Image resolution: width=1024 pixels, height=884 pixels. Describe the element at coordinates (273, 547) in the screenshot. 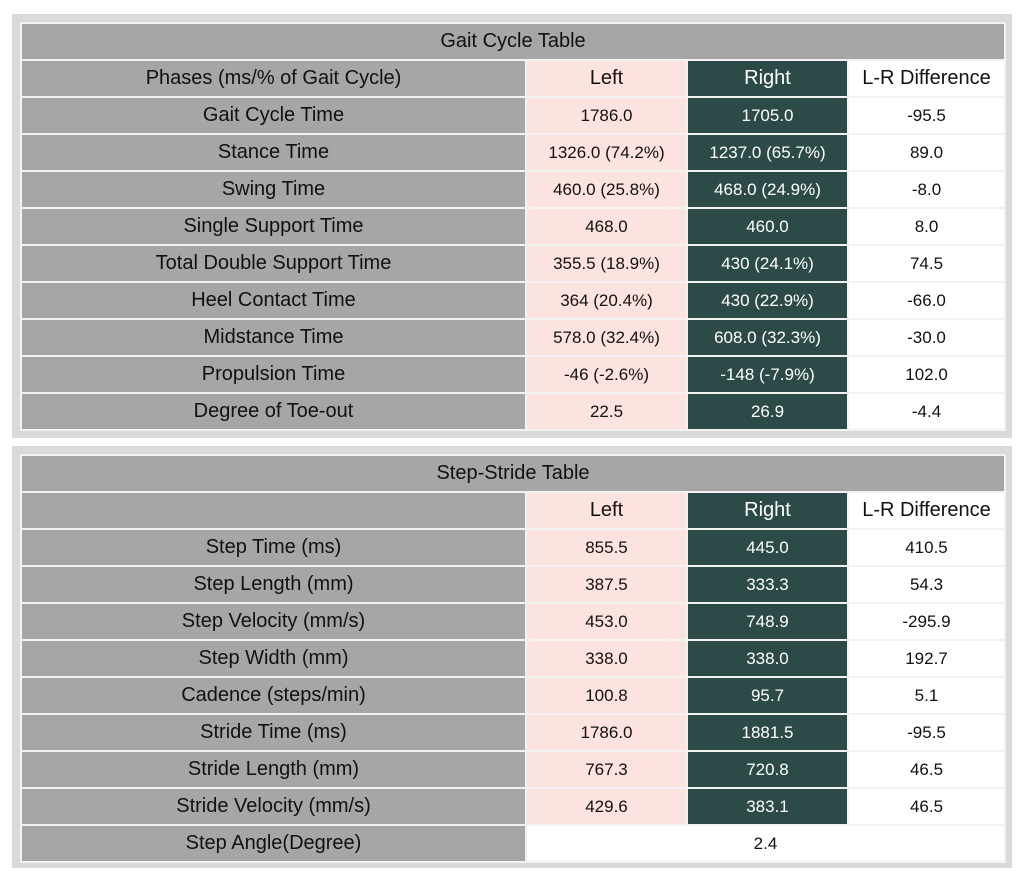

I see `row-label: Step Time (ms)` at that location.